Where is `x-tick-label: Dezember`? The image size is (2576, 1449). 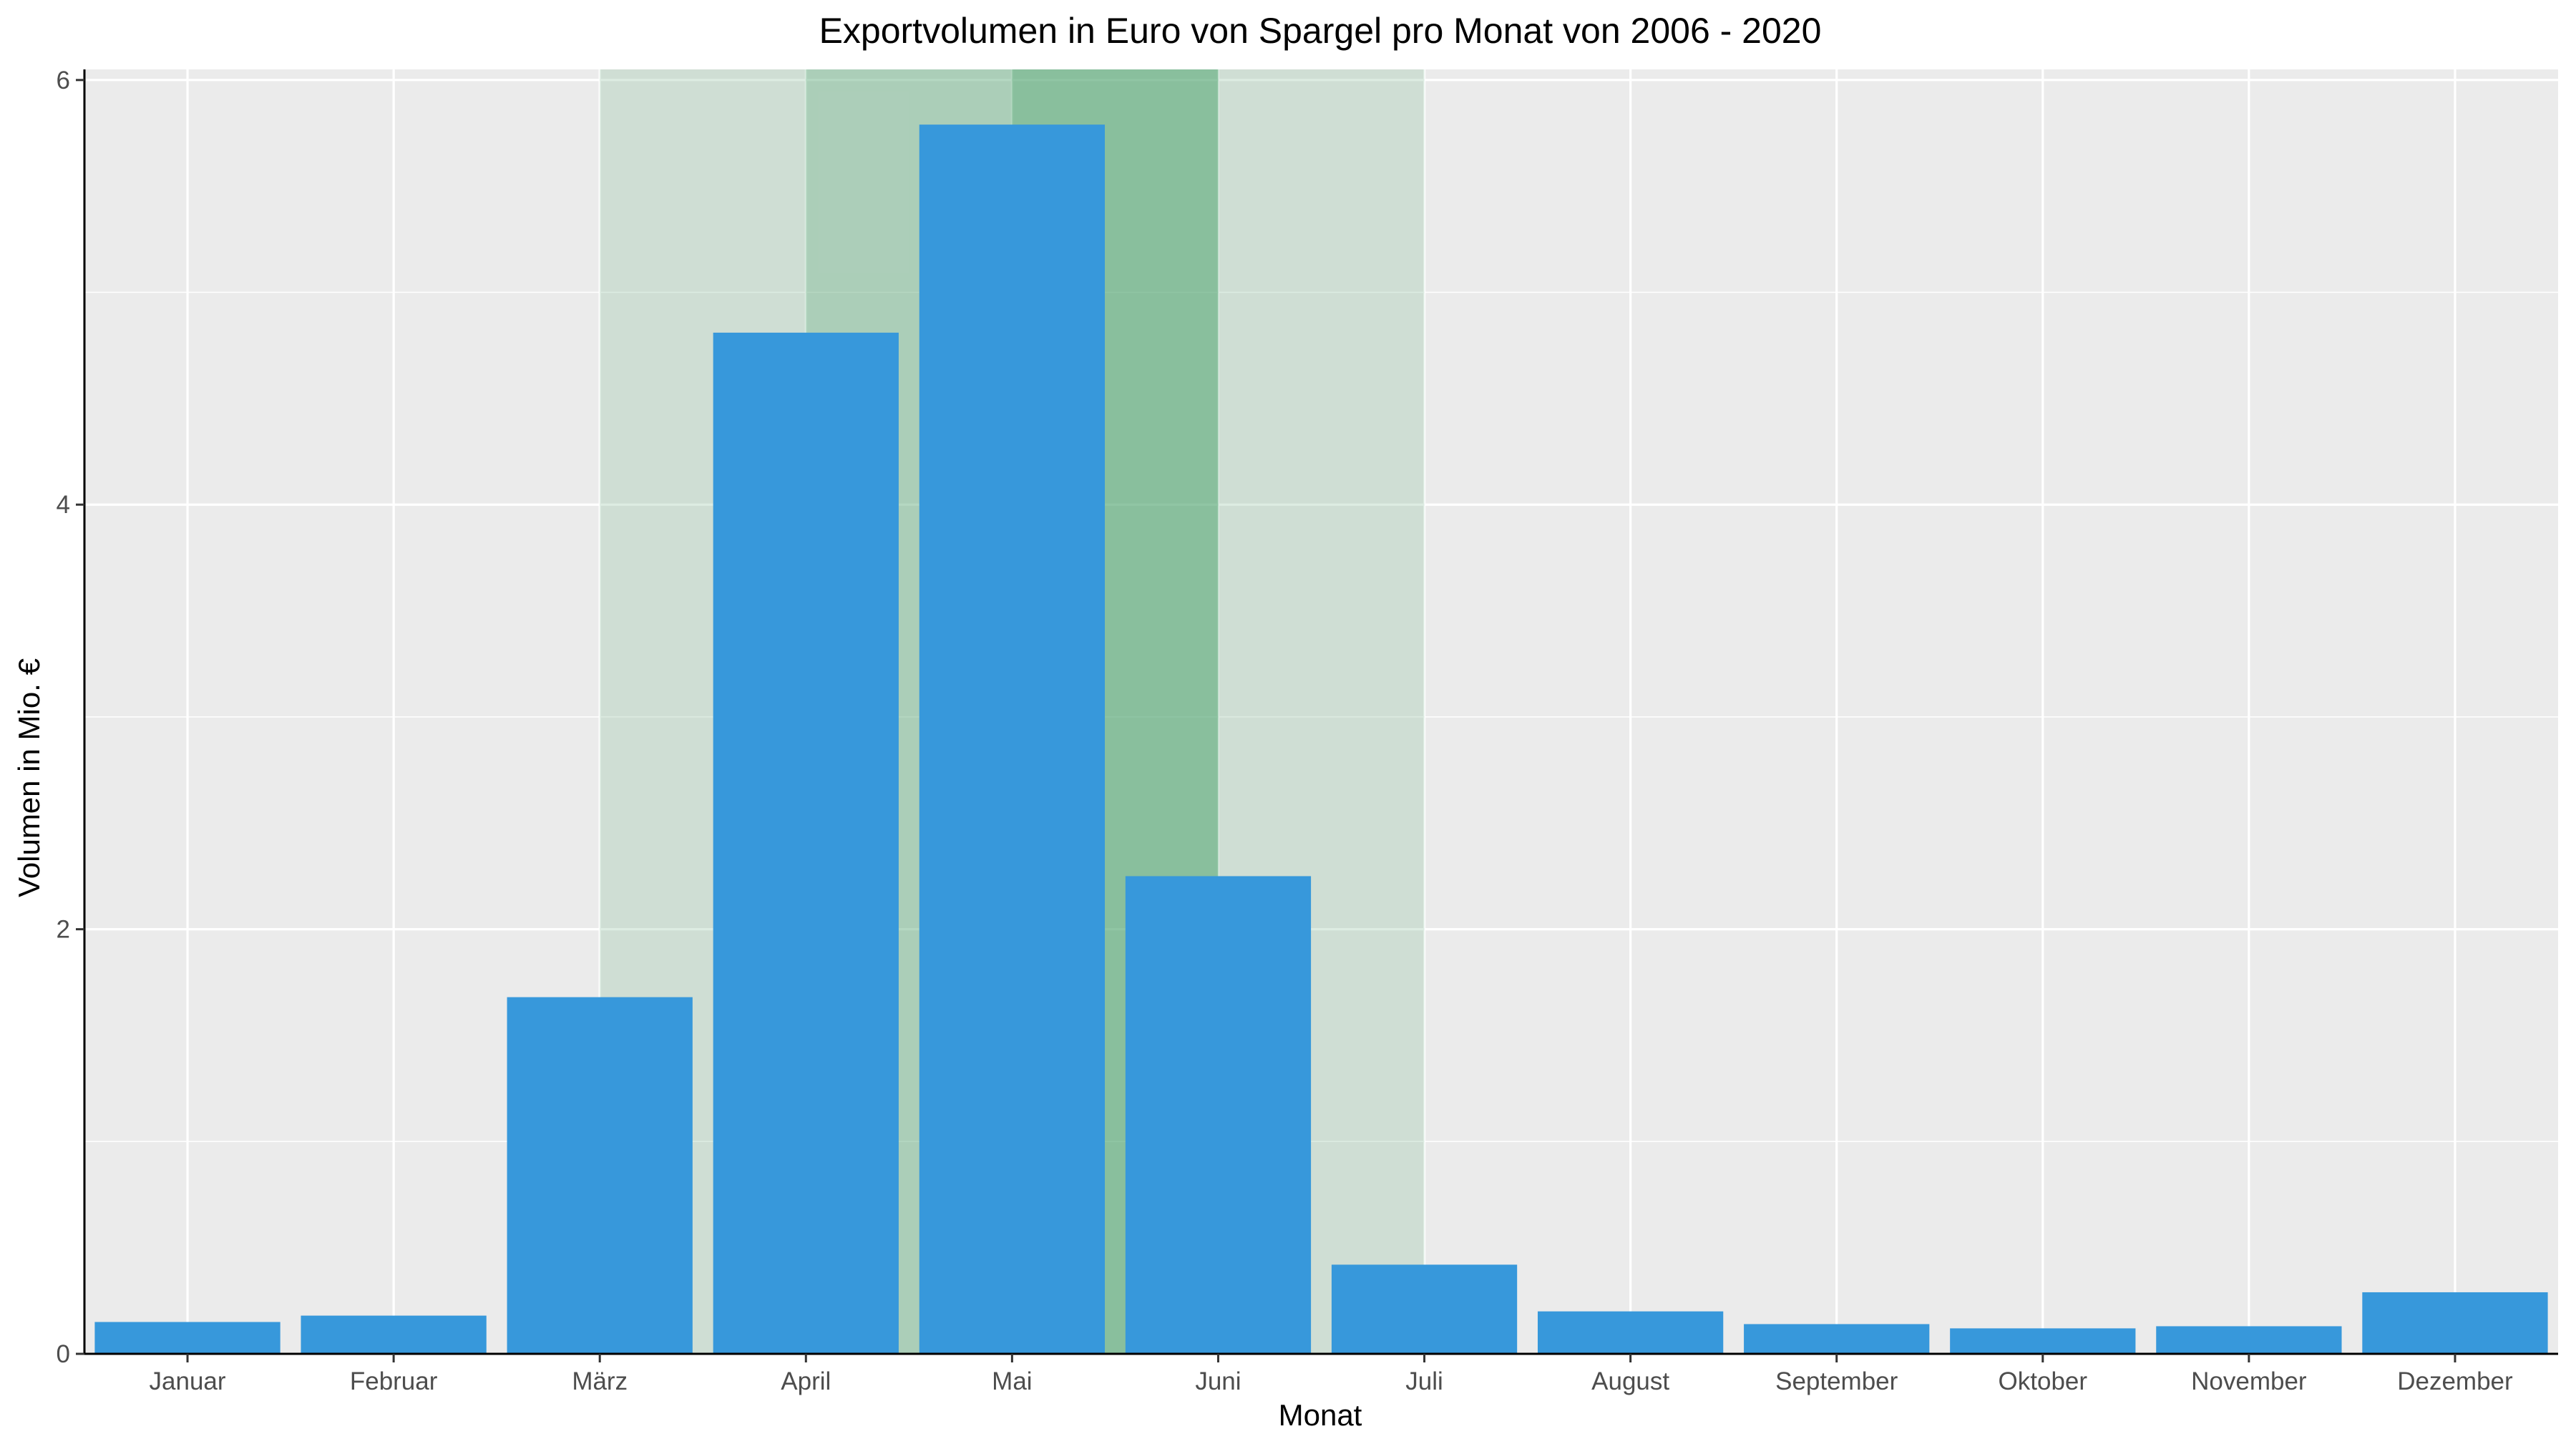 x-tick-label: Dezember is located at coordinates (2455, 1381).